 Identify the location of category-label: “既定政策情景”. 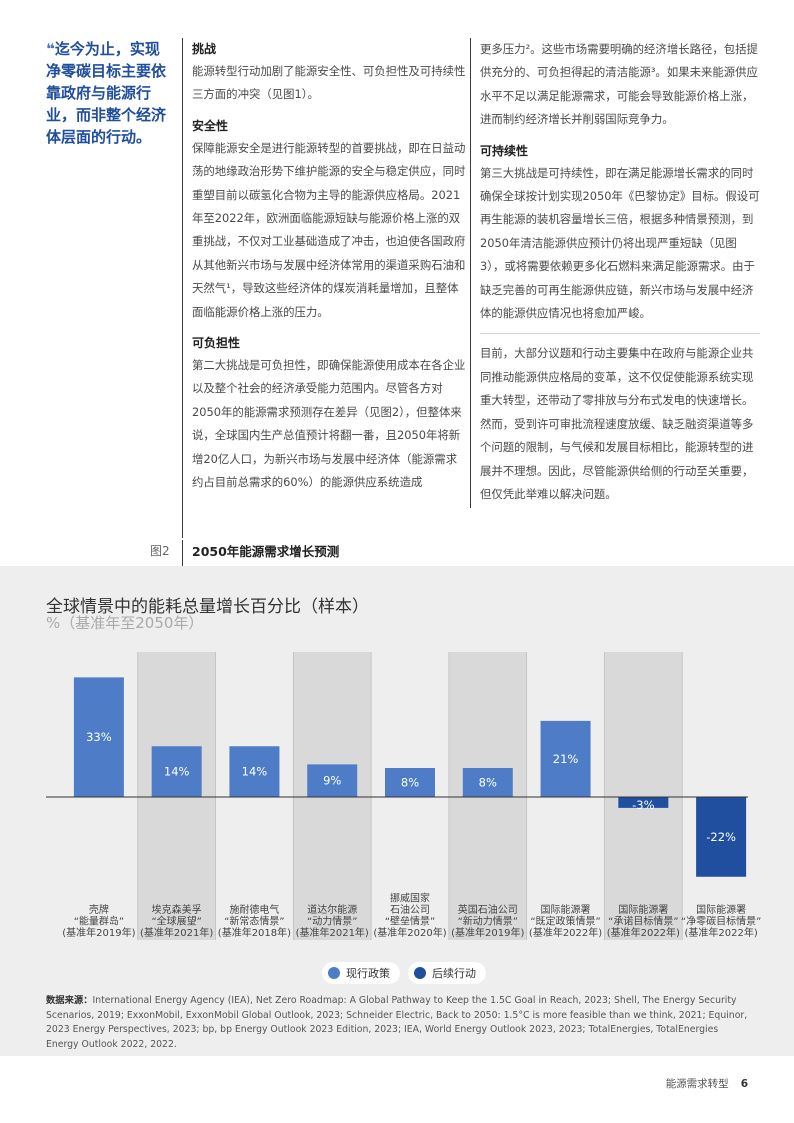
(565, 921).